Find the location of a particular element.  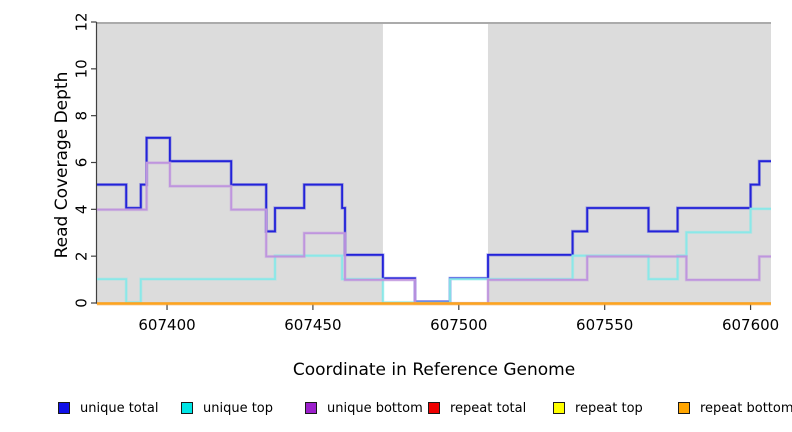

y-axis-tick-label: 4 is located at coordinates (82, 210).